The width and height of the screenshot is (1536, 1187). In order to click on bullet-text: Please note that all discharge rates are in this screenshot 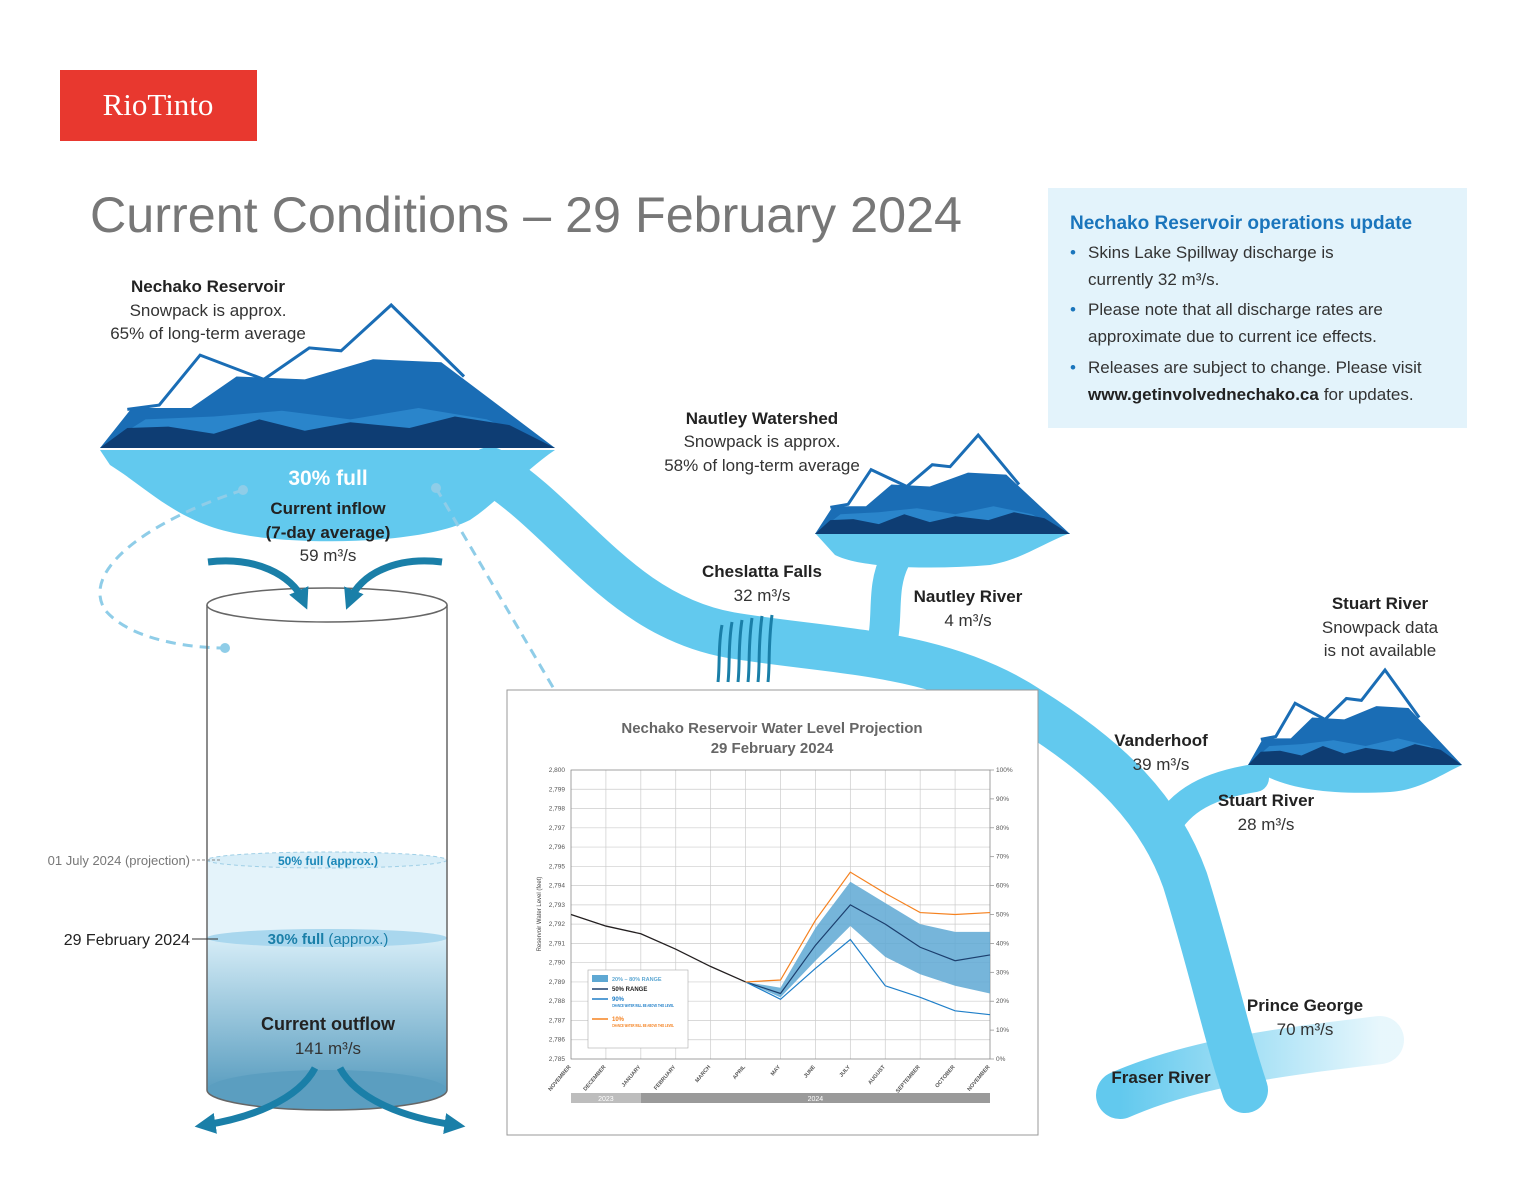, I will do `click(1235, 309)`.